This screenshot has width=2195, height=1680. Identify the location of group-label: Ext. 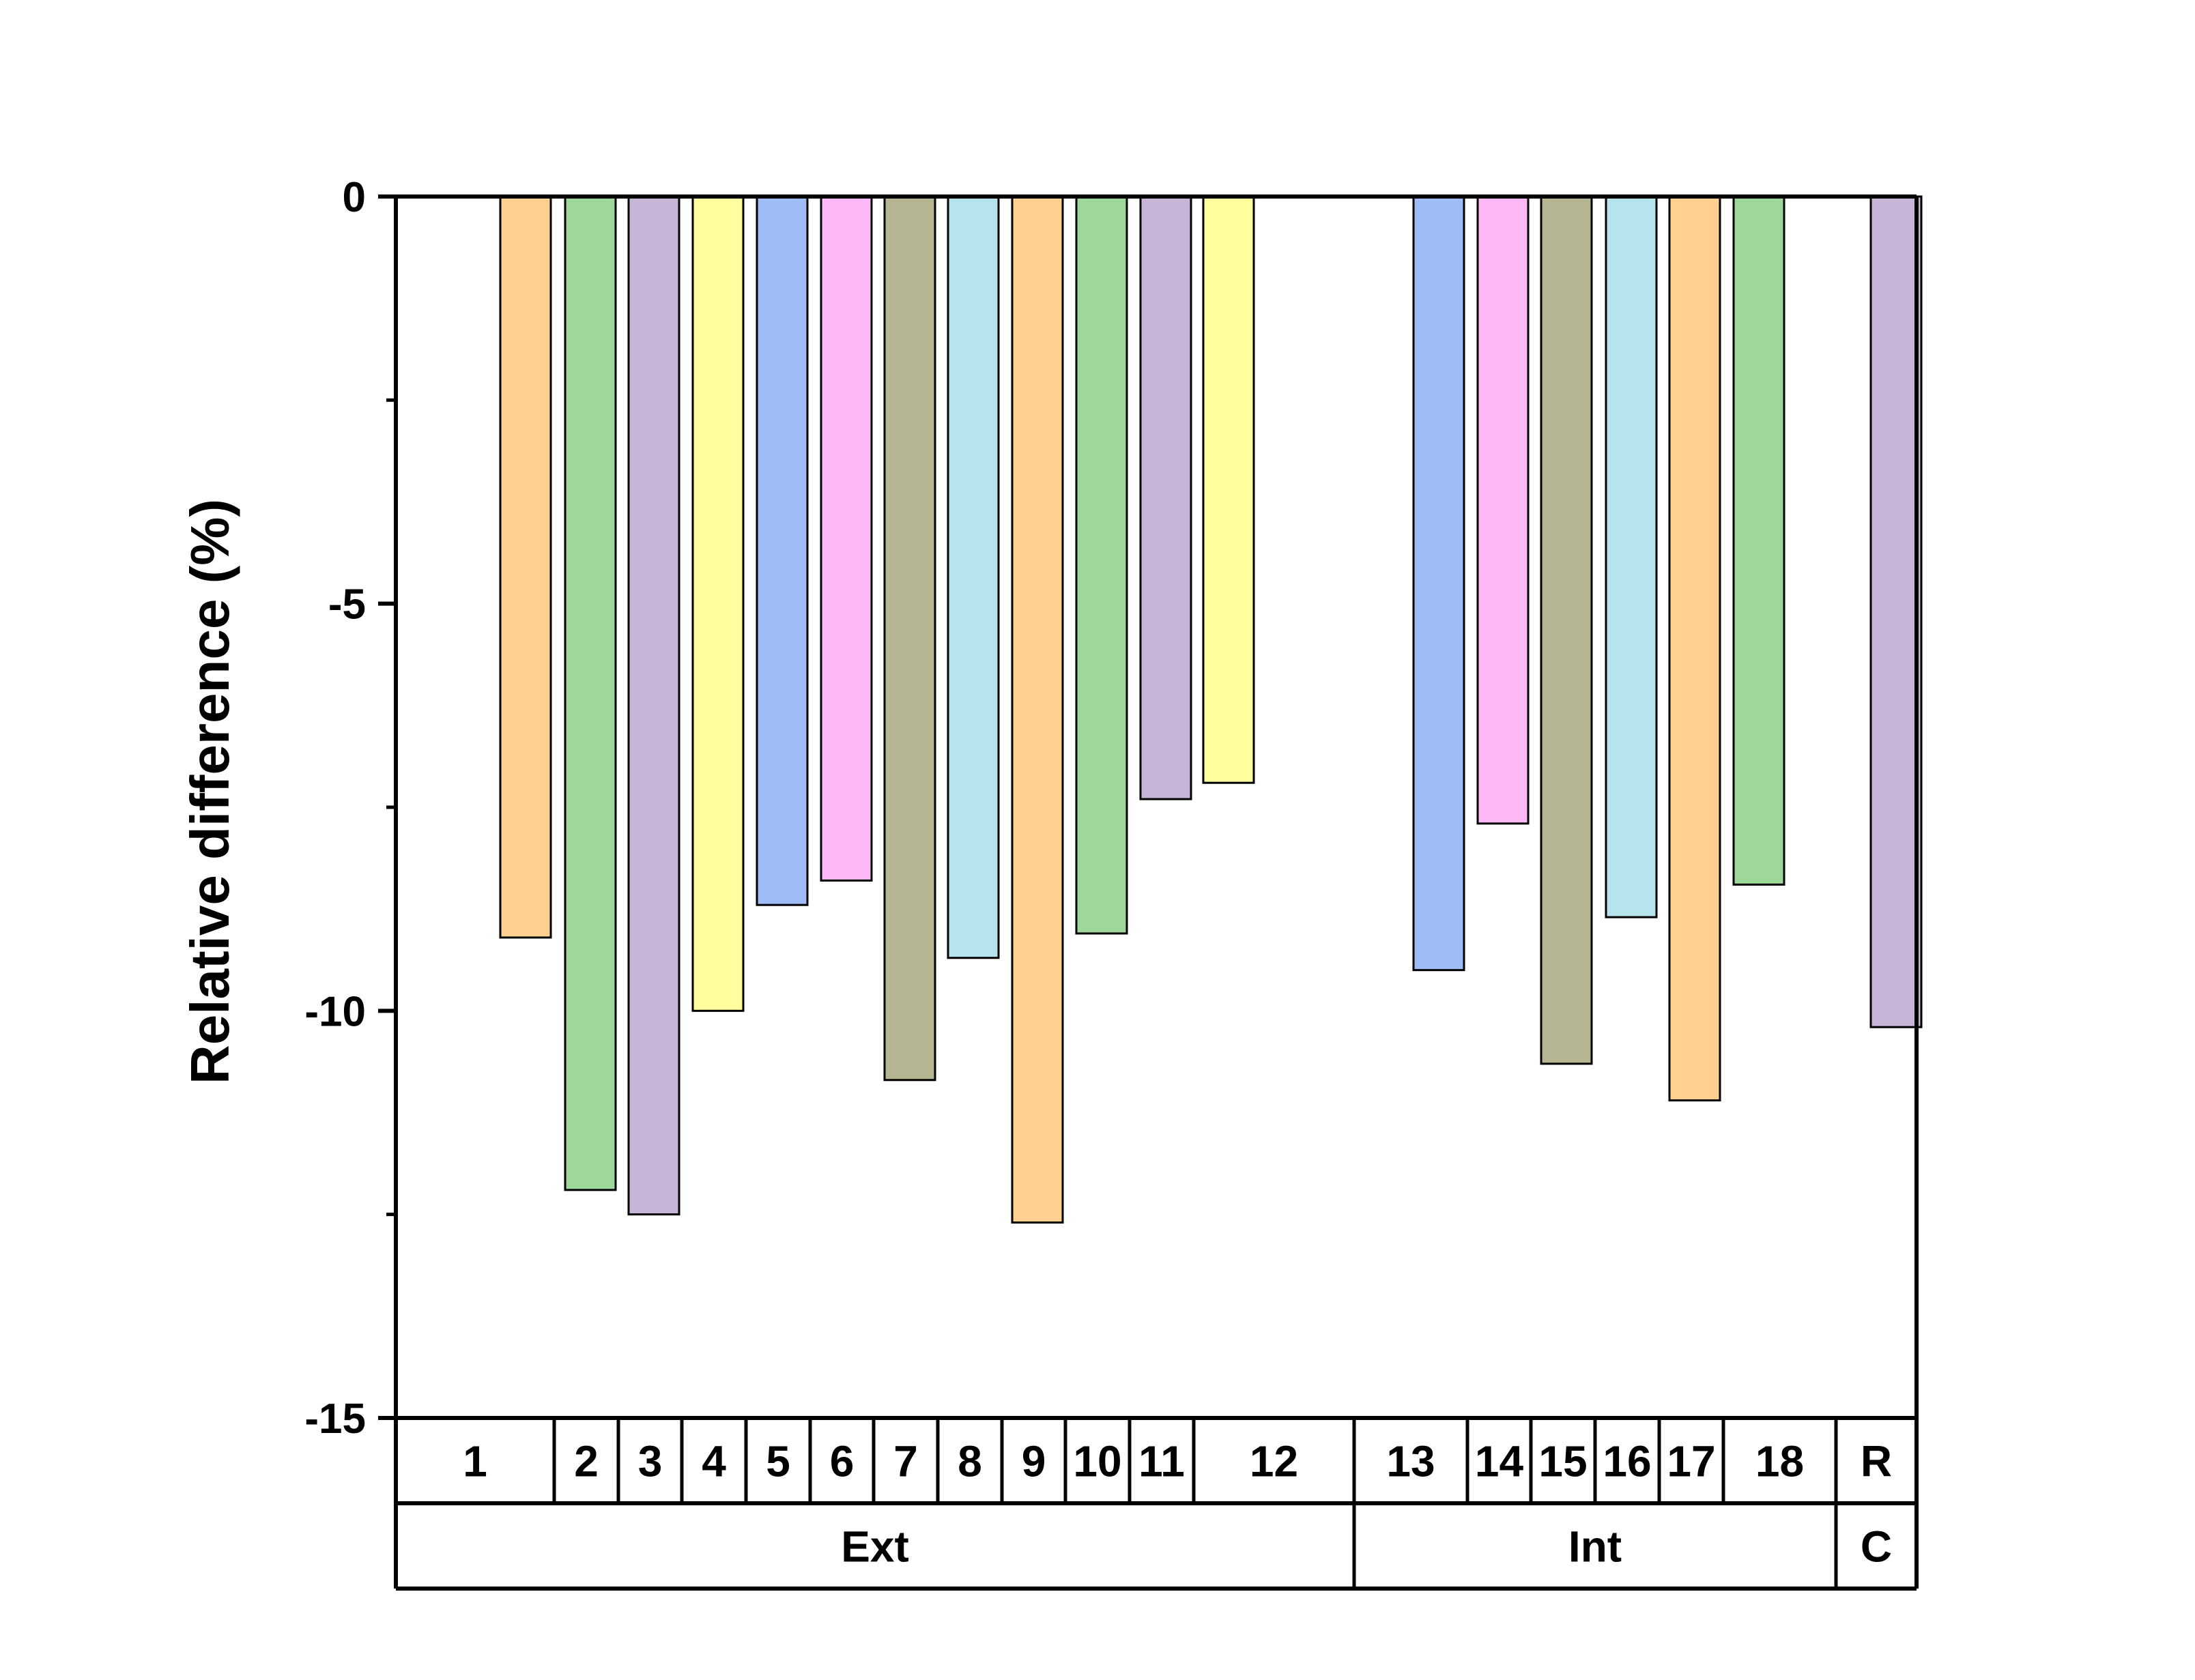
(875, 1547).